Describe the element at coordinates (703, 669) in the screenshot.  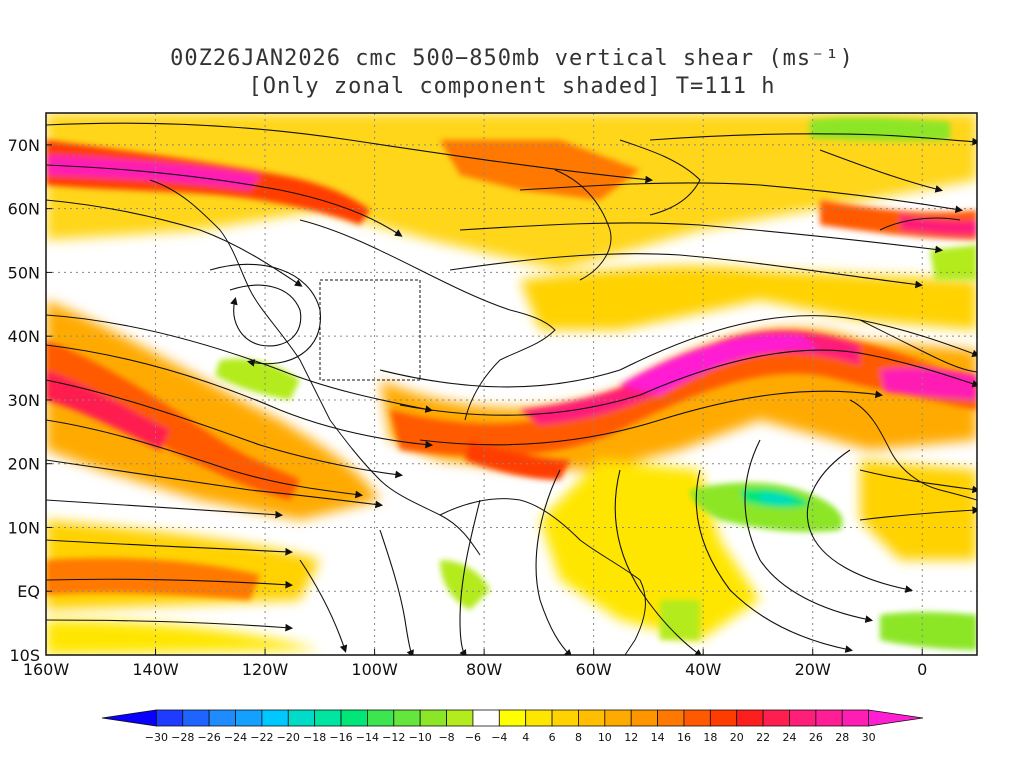
I see `lon-tick-label: 40W` at that location.